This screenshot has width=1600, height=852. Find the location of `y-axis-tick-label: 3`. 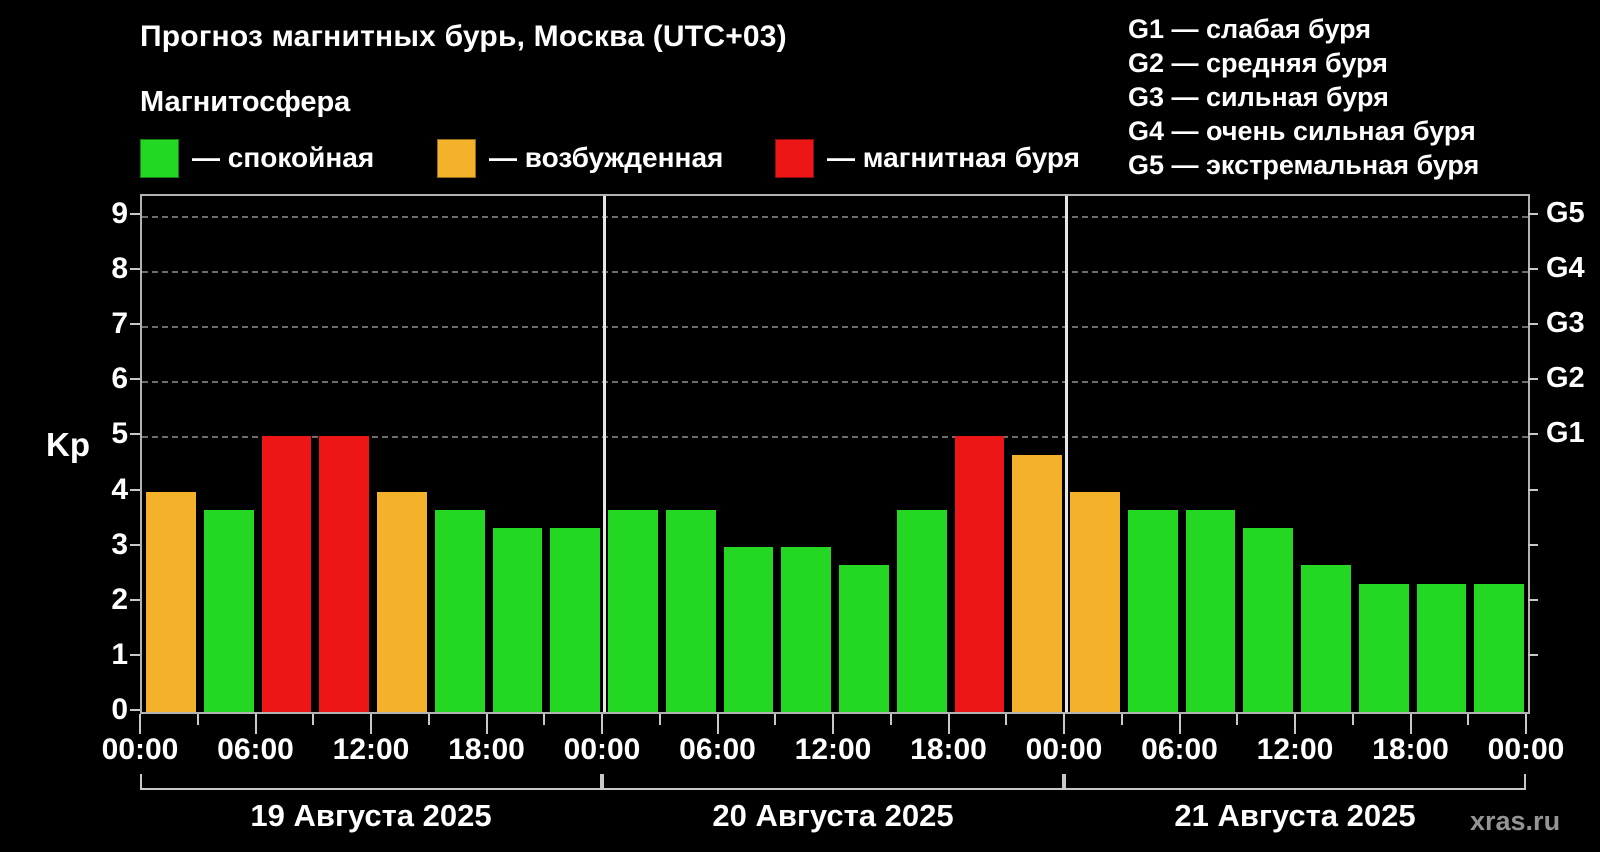

y-axis-tick-label: 3 is located at coordinates (119, 544).